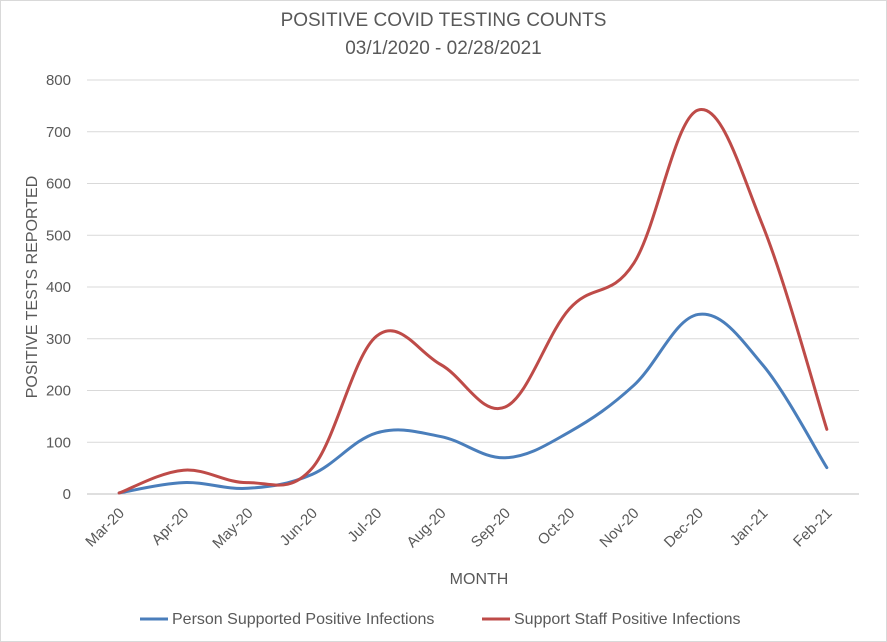 This screenshot has width=887, height=642. Describe the element at coordinates (58, 235) in the screenshot. I see `y-tick-label: 500` at that location.